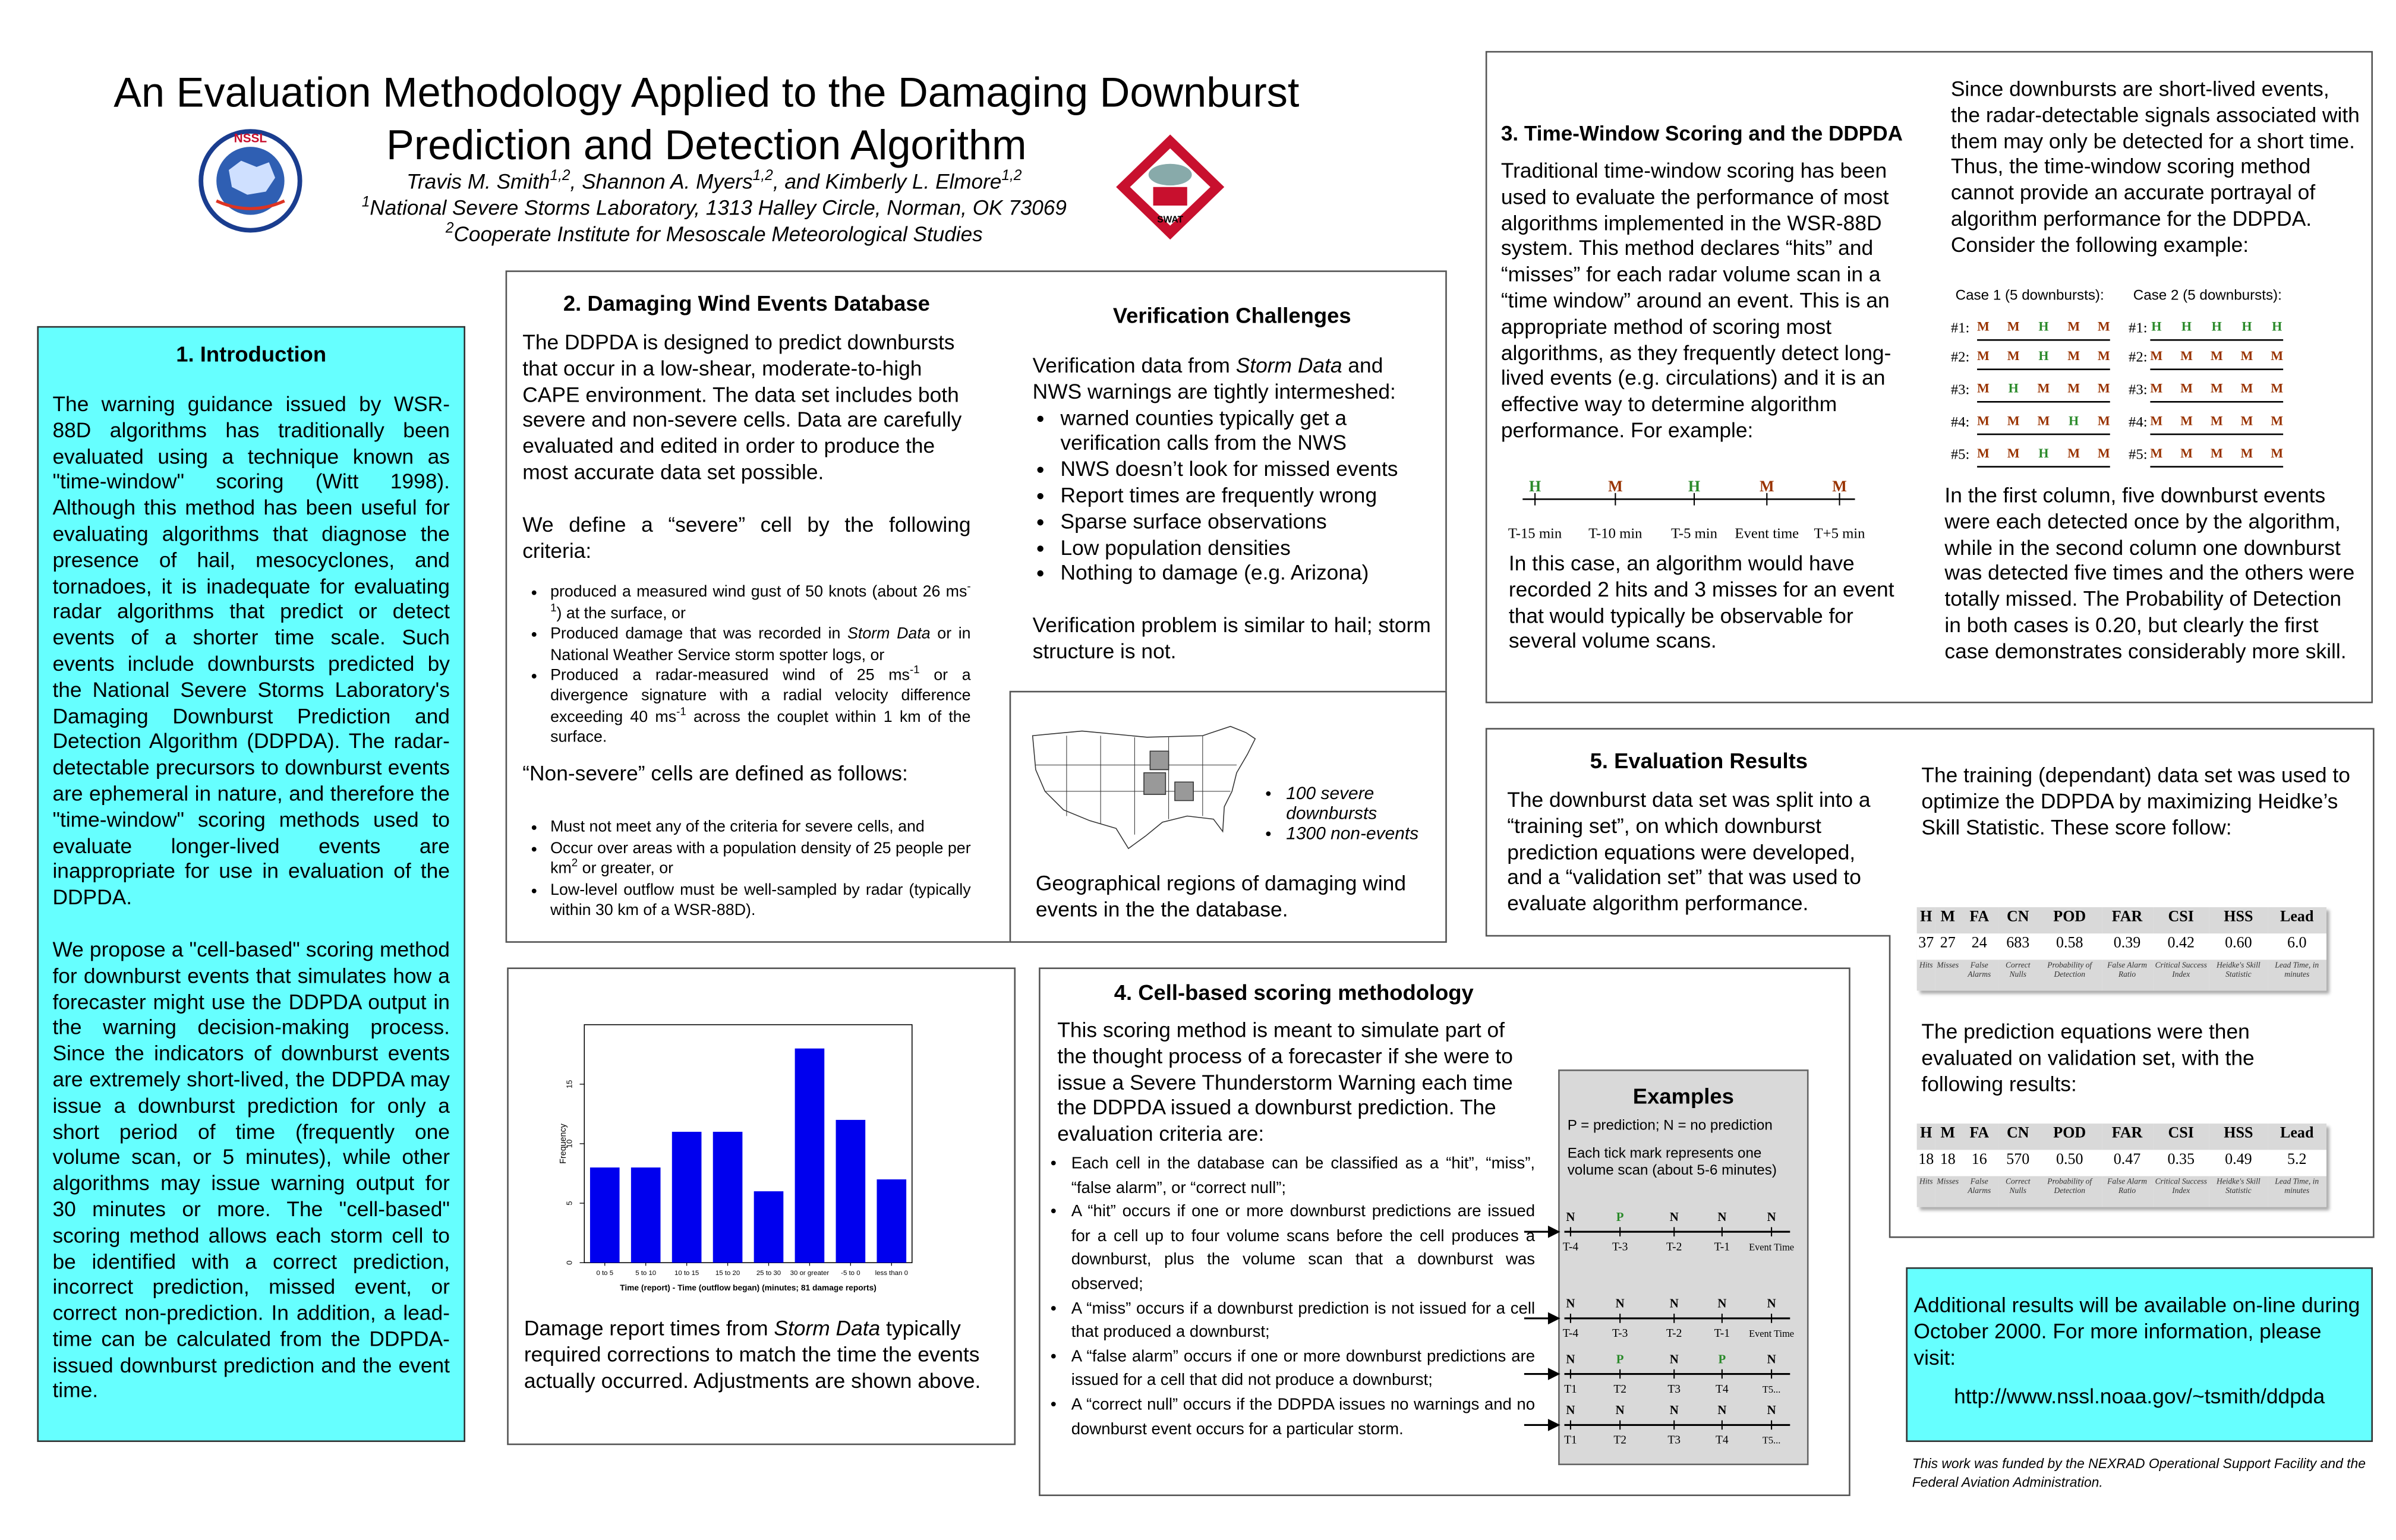 Image resolution: width=2396 pixels, height=1540 pixels. Describe the element at coordinates (2018, 975) in the screenshot. I see `column-description: Correct Nulls` at that location.